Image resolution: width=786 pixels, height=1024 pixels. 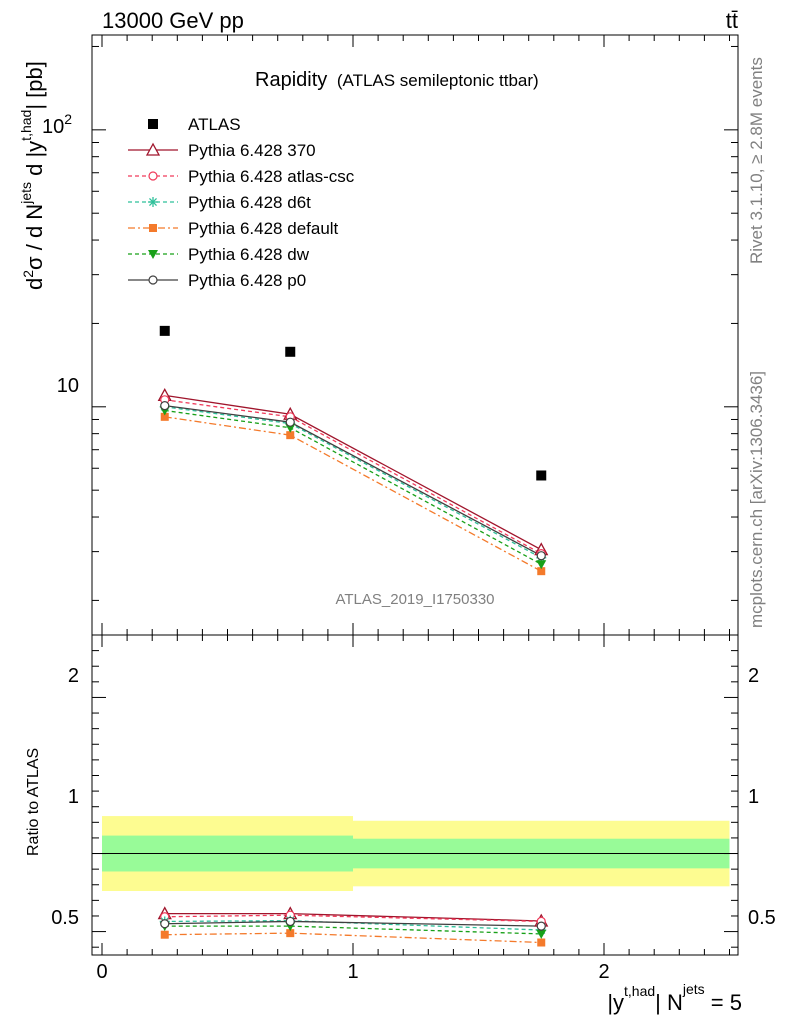 What do you see at coordinates (756, 160) in the screenshot?
I see `rivet-label: Rivet 3.1.10, ≥ 2.8M events` at bounding box center [756, 160].